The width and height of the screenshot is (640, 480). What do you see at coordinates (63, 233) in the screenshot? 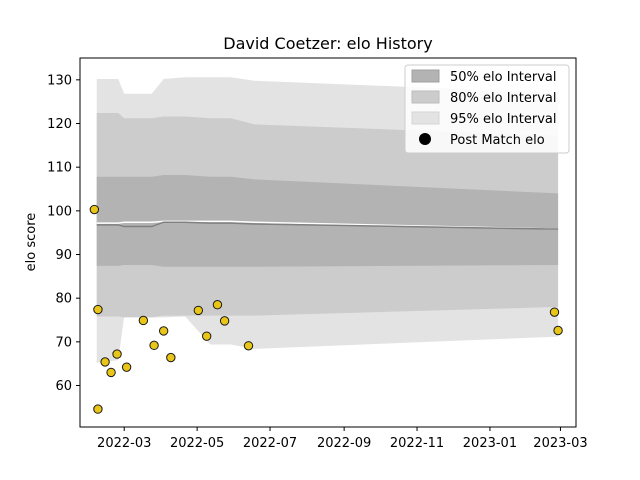
I see `y-axis: 60 70 80 90 100 110 120 130` at bounding box center [63, 233].